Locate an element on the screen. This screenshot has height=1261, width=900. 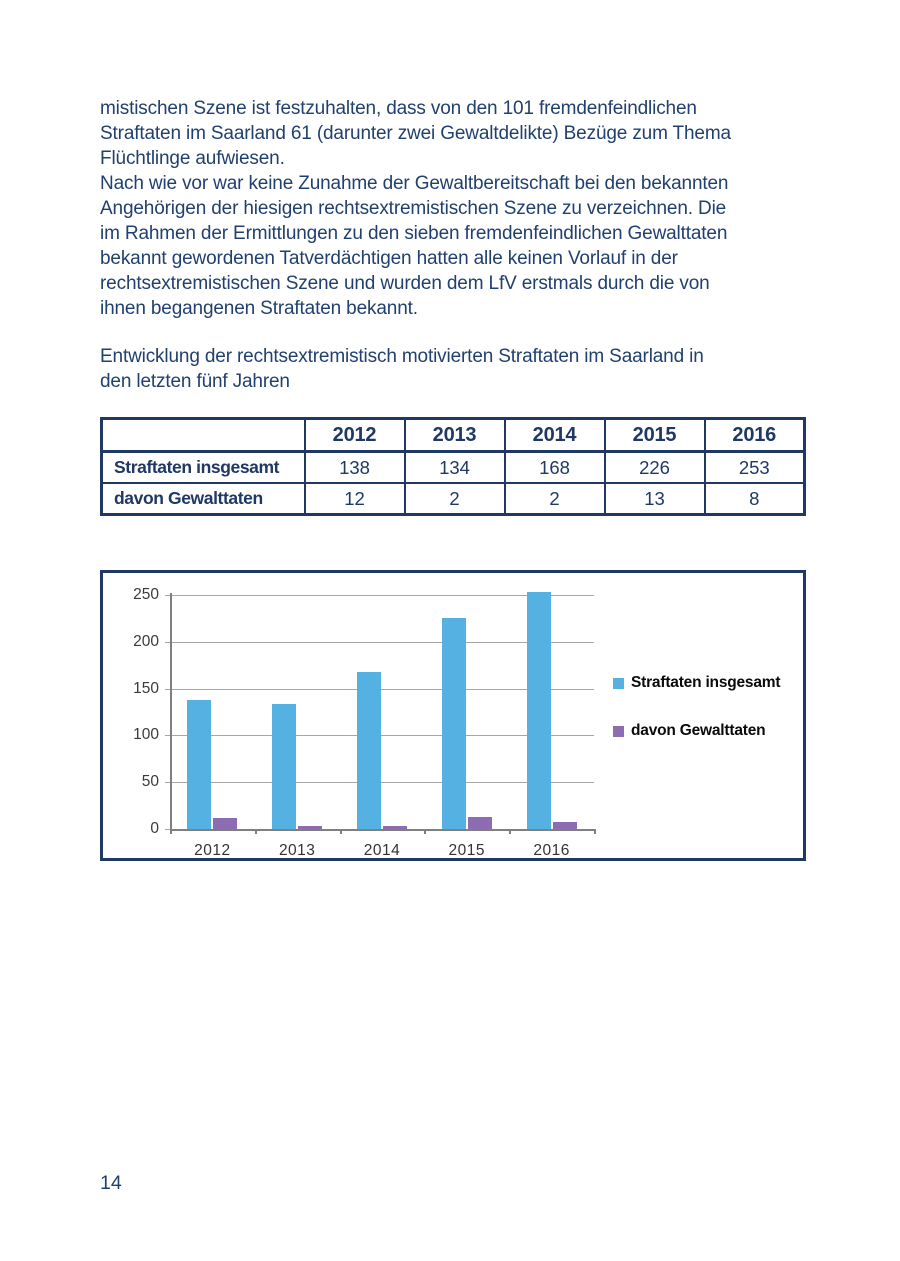
table-header-cell: 2013 is located at coordinates (454, 435).